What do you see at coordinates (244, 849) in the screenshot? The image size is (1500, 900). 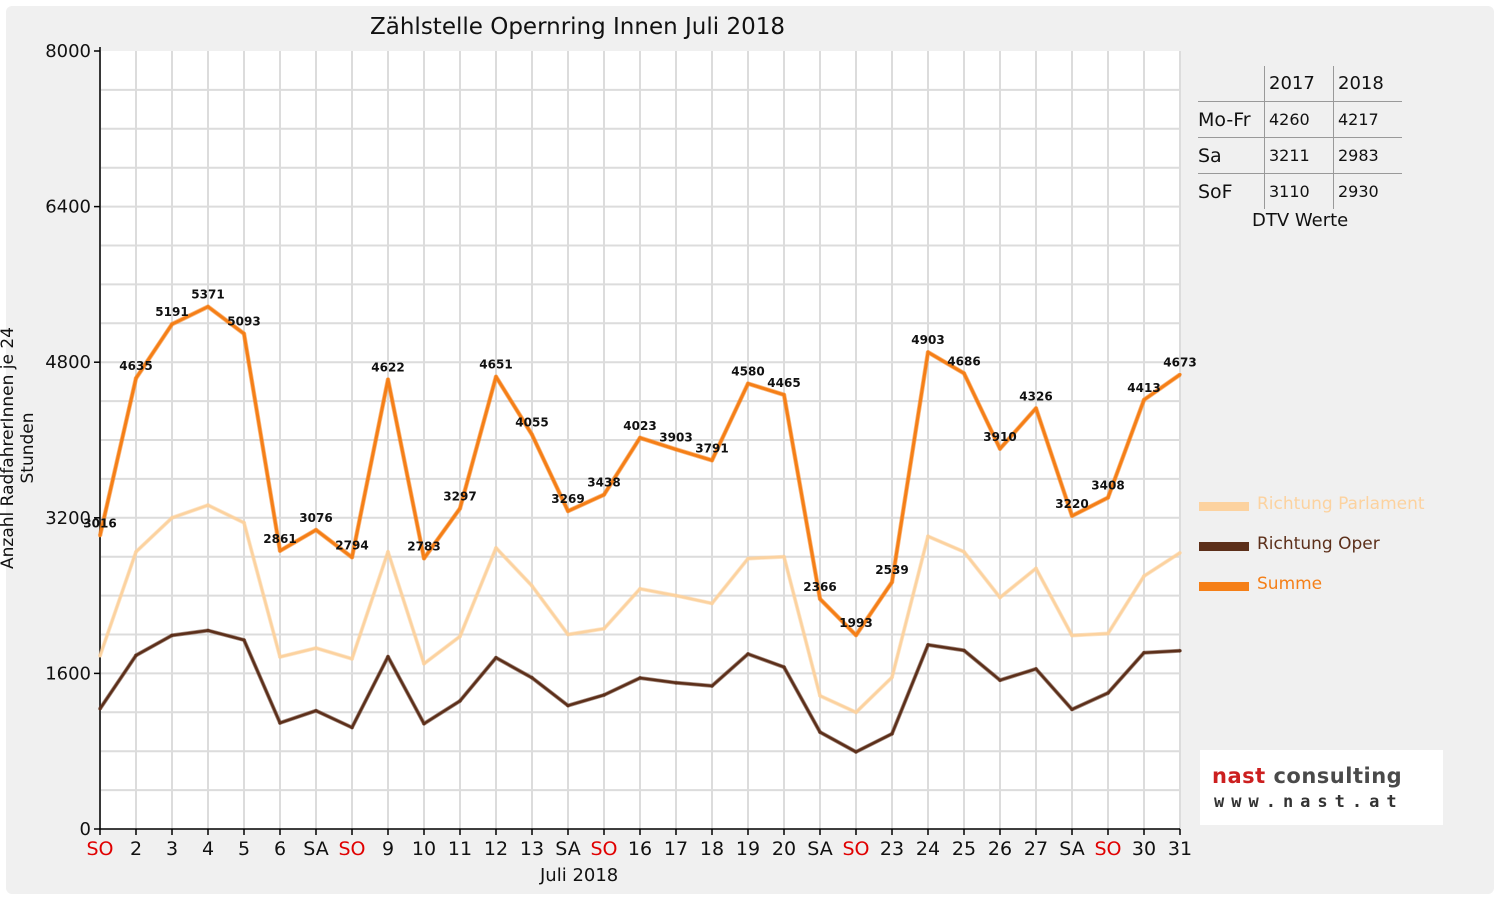 I see `x-tick-label: 5` at bounding box center [244, 849].